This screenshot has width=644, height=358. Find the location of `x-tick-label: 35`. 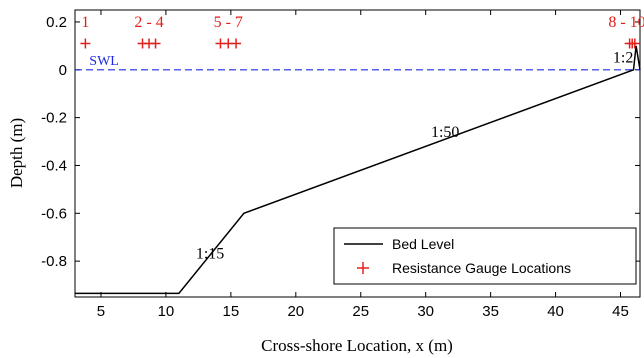

x-tick-label: 35 is located at coordinates (490, 311).